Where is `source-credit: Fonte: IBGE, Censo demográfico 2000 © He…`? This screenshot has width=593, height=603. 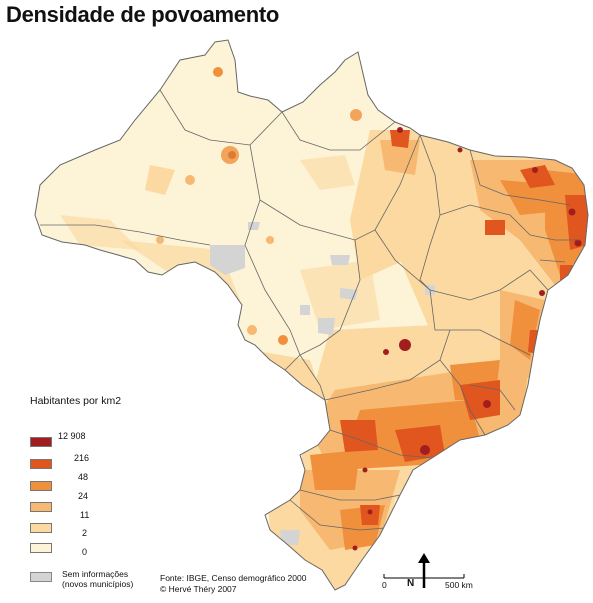
source-credit: Fonte: IBGE, Censo demográfico 2000 © He… is located at coordinates (233, 584).